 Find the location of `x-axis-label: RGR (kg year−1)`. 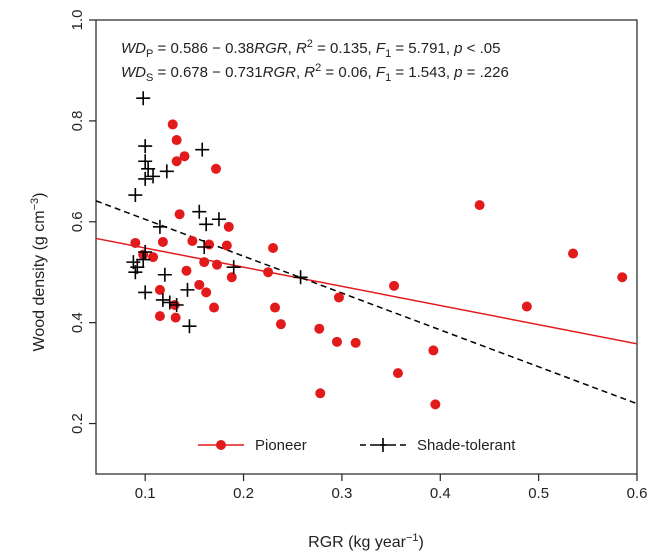

x-axis-label: RGR (kg year−1) is located at coordinates (366, 541).